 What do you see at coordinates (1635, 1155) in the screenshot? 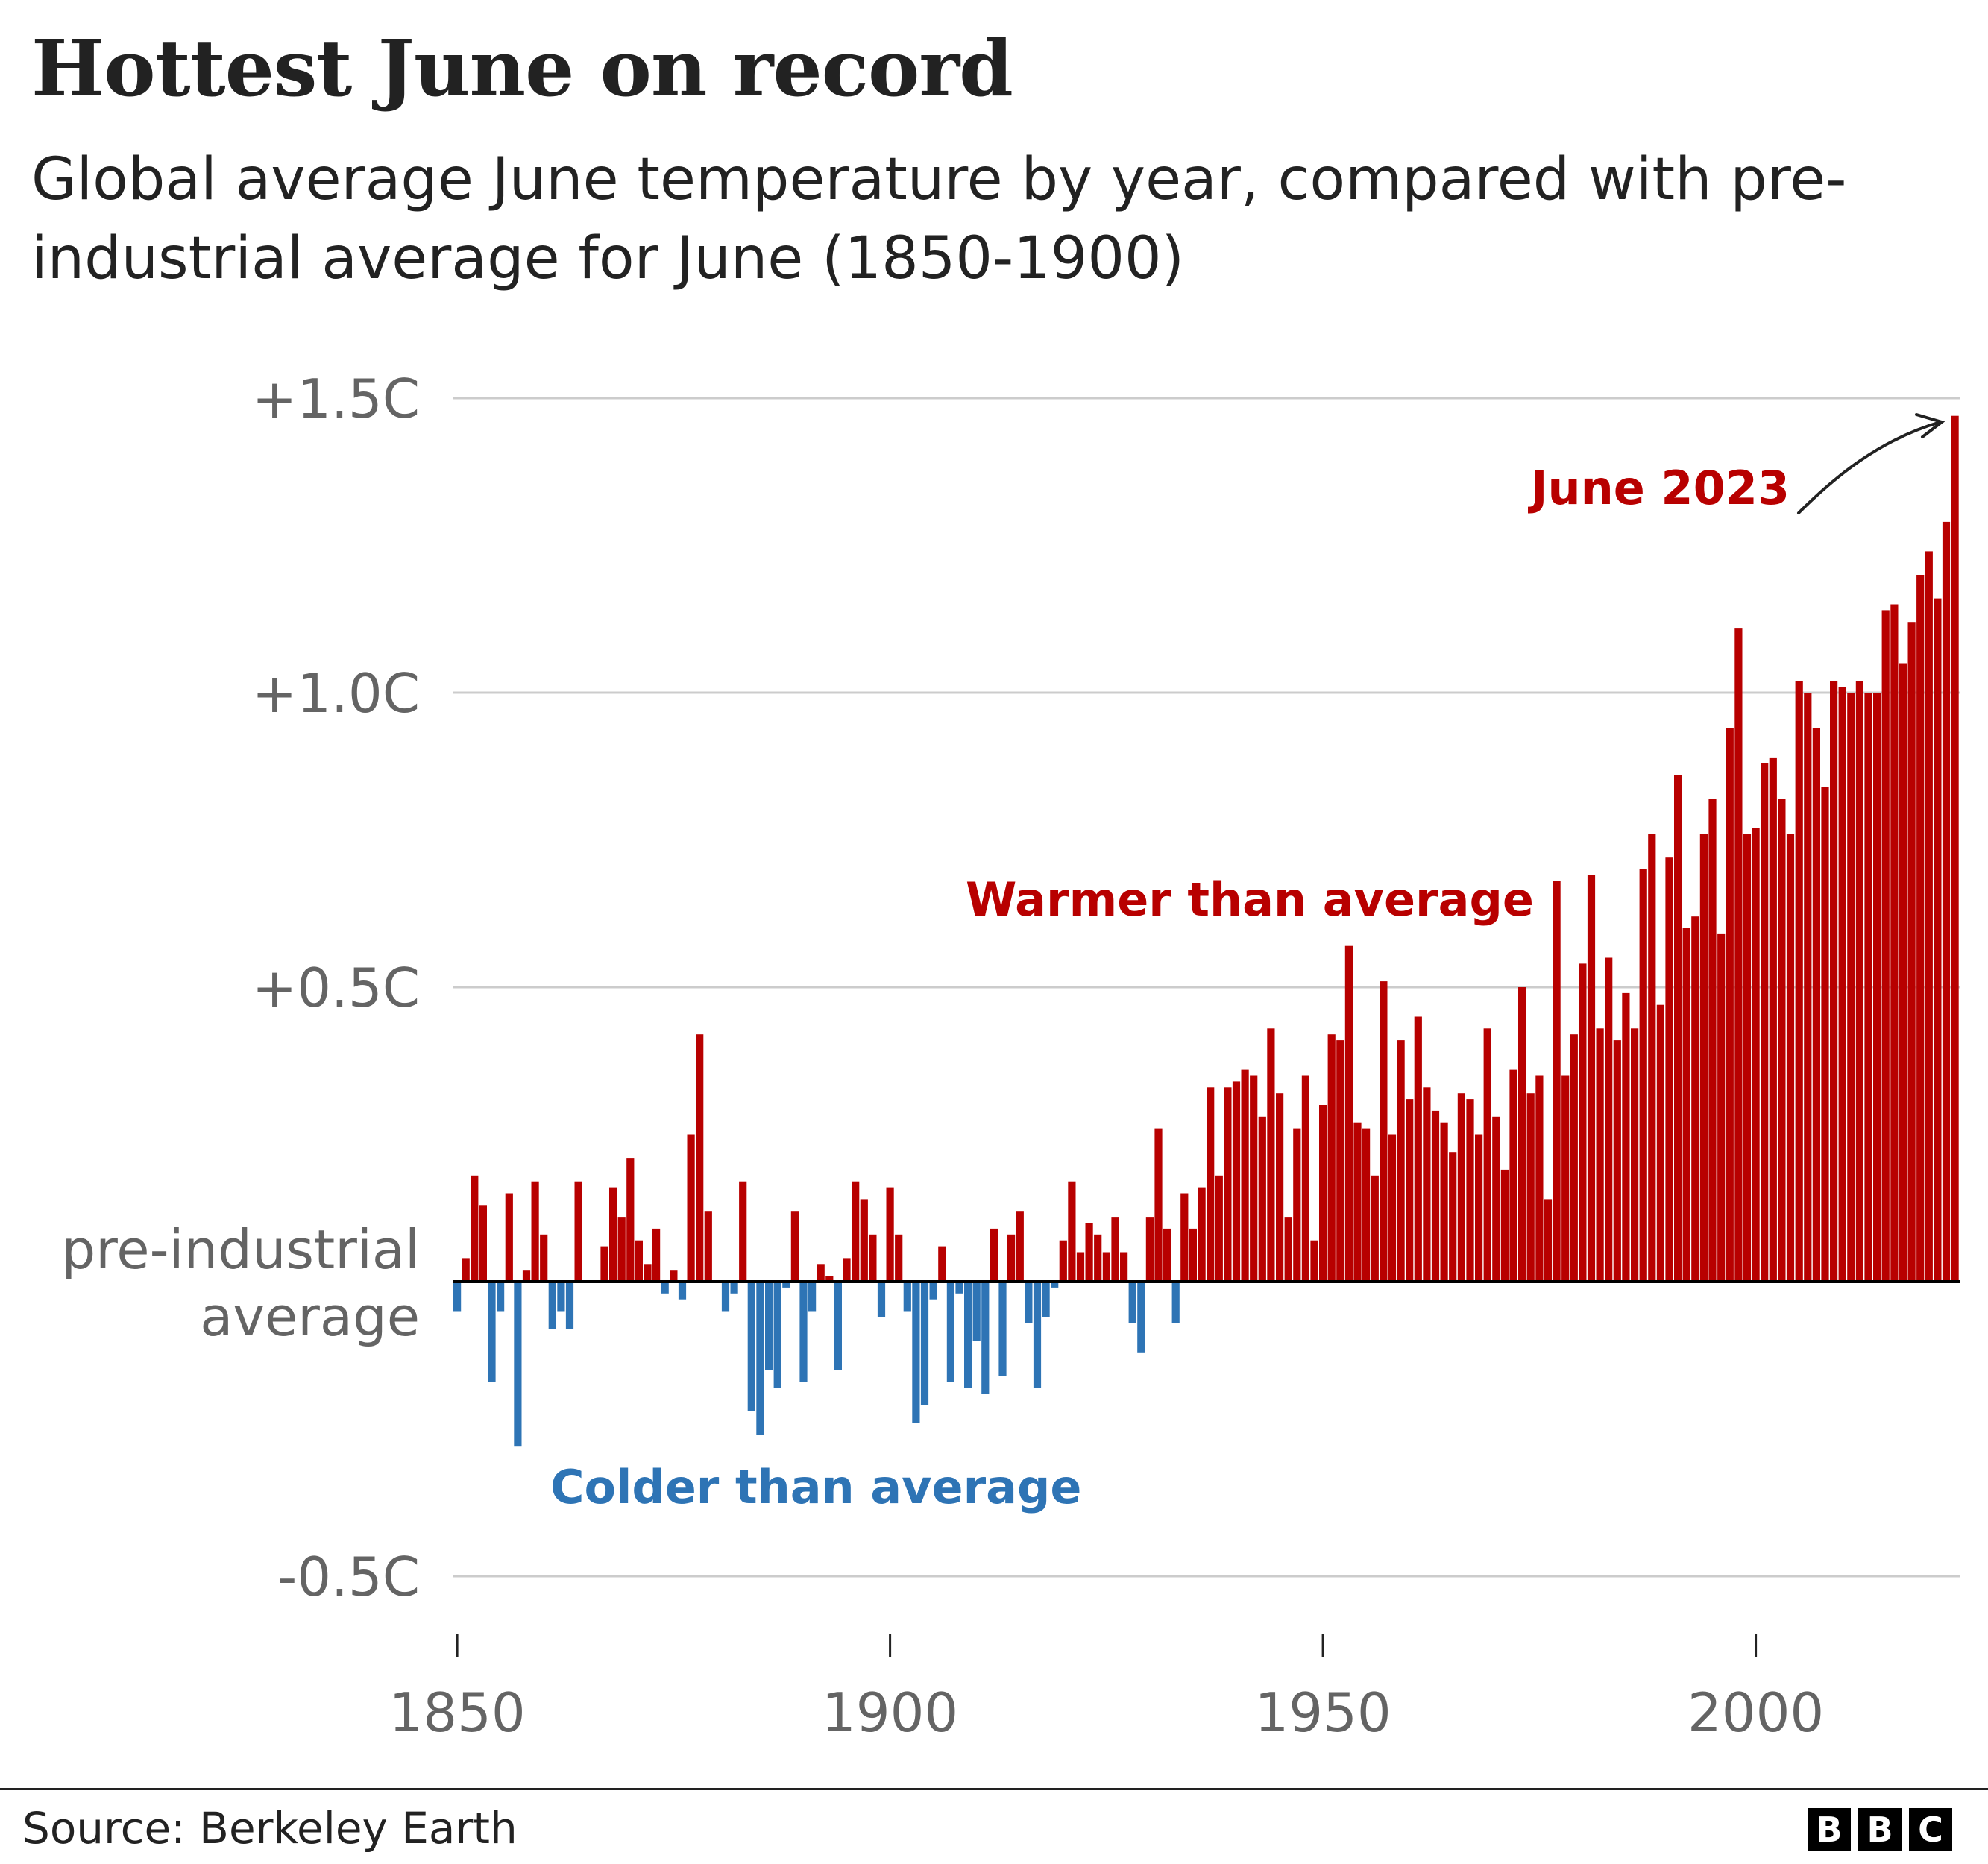
I see `bar-1986` at bounding box center [1635, 1155].